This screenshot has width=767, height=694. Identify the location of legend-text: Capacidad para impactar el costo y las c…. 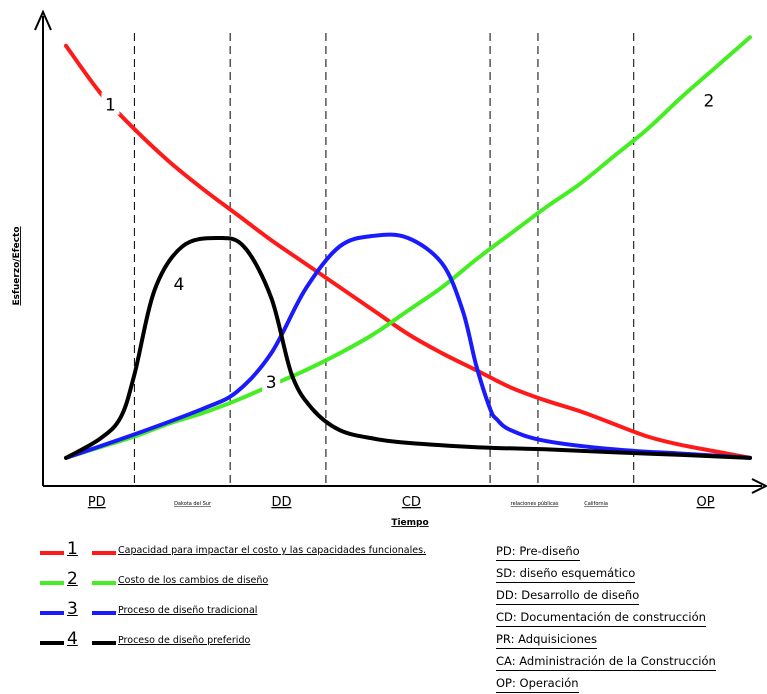
(272, 550).